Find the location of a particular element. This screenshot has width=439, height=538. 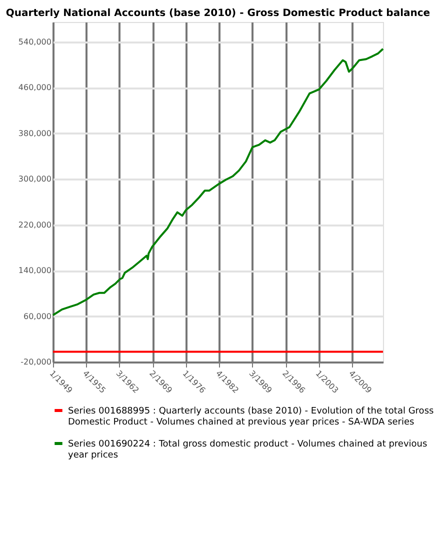

y-tick-label: 60,000 is located at coordinates (38, 316).